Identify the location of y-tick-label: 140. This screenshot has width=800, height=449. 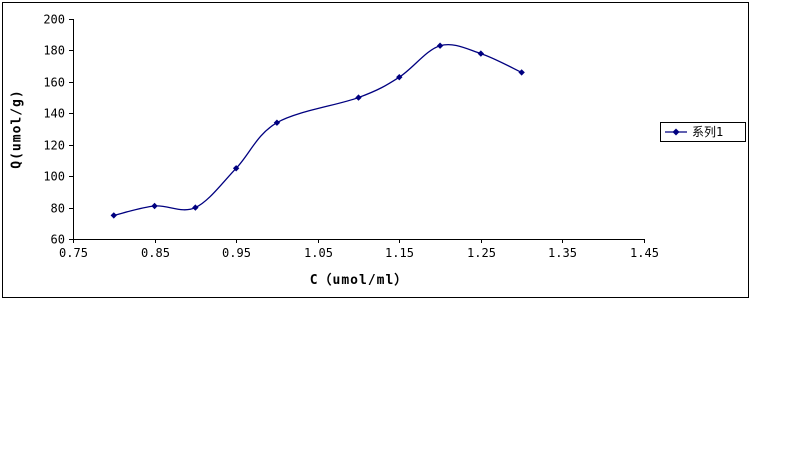
(54, 114).